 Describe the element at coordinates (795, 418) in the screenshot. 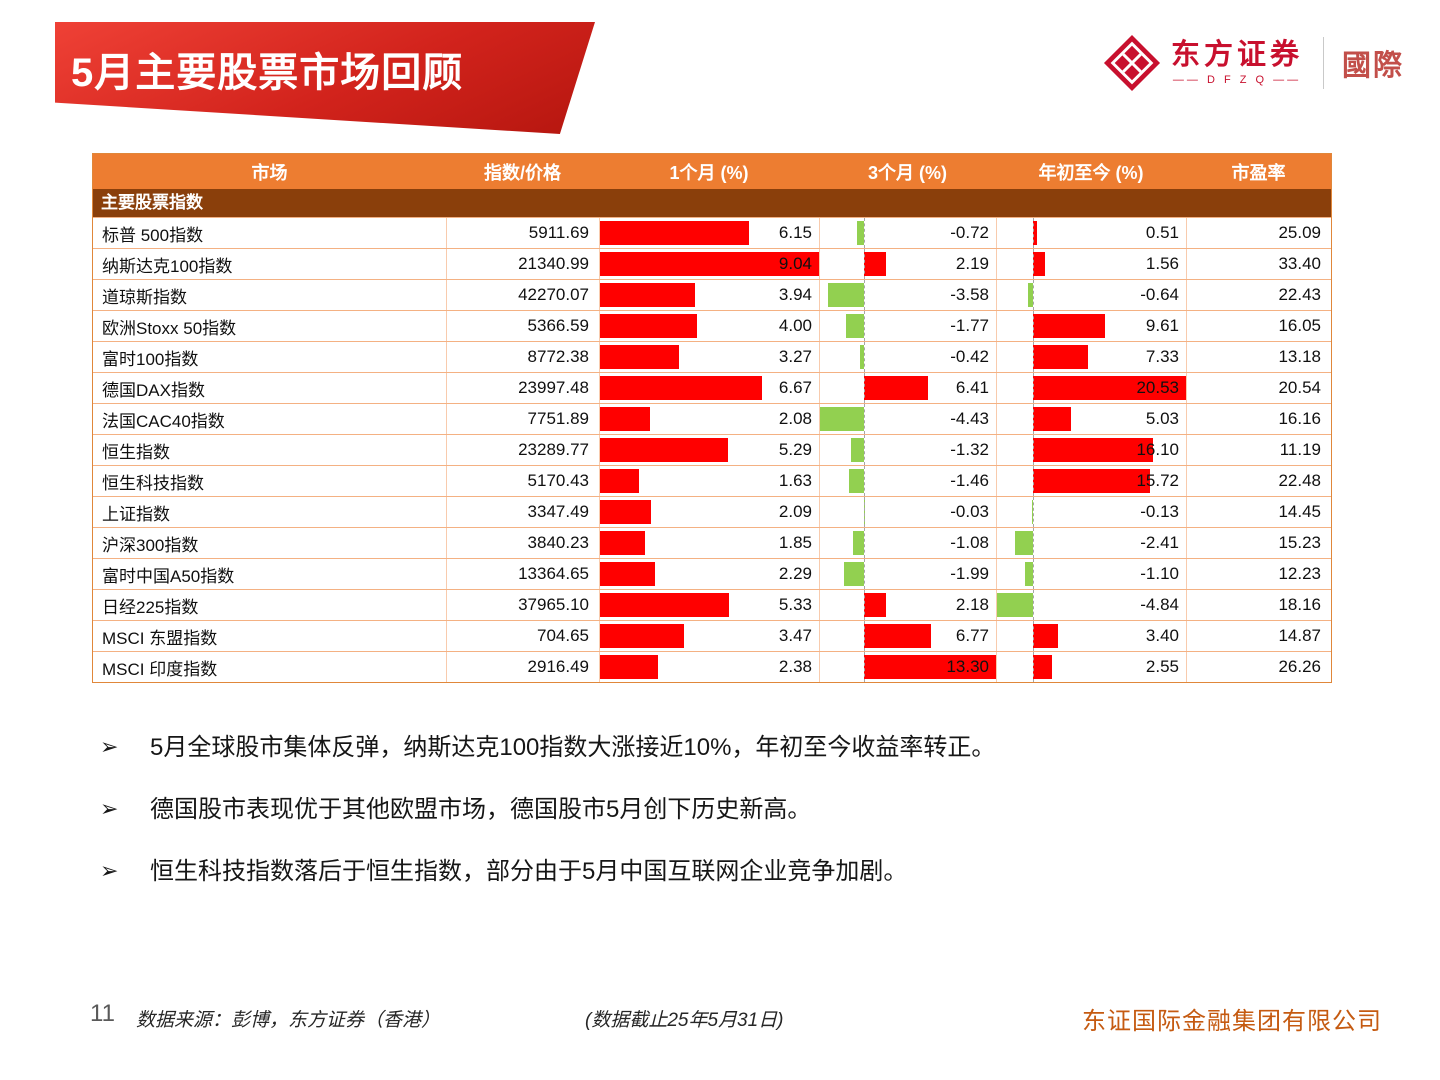

I see `percent-value: 2.08` at that location.